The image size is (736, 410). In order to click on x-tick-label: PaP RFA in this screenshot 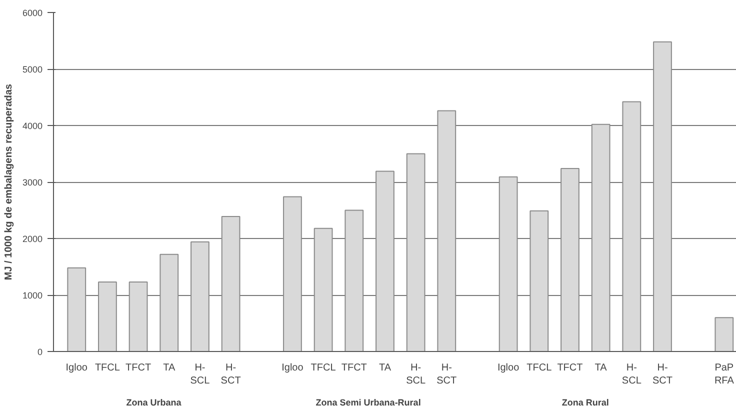, I will do `click(724, 374)`.